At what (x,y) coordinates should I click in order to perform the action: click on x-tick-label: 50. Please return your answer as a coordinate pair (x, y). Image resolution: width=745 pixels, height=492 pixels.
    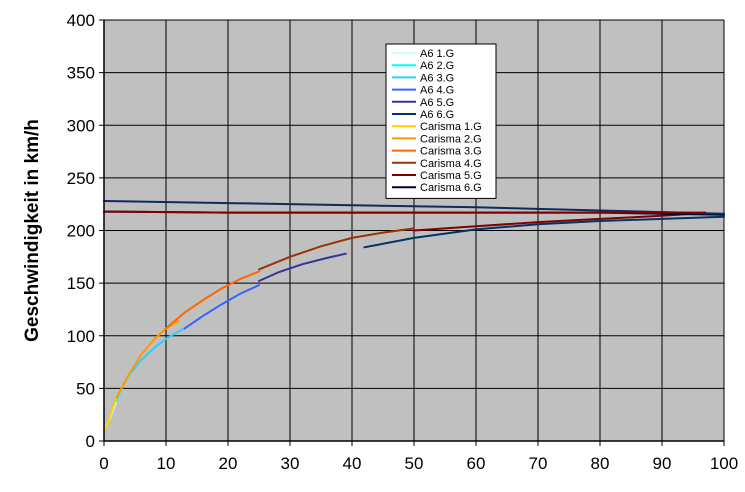
    Looking at the image, I should click on (414, 463).